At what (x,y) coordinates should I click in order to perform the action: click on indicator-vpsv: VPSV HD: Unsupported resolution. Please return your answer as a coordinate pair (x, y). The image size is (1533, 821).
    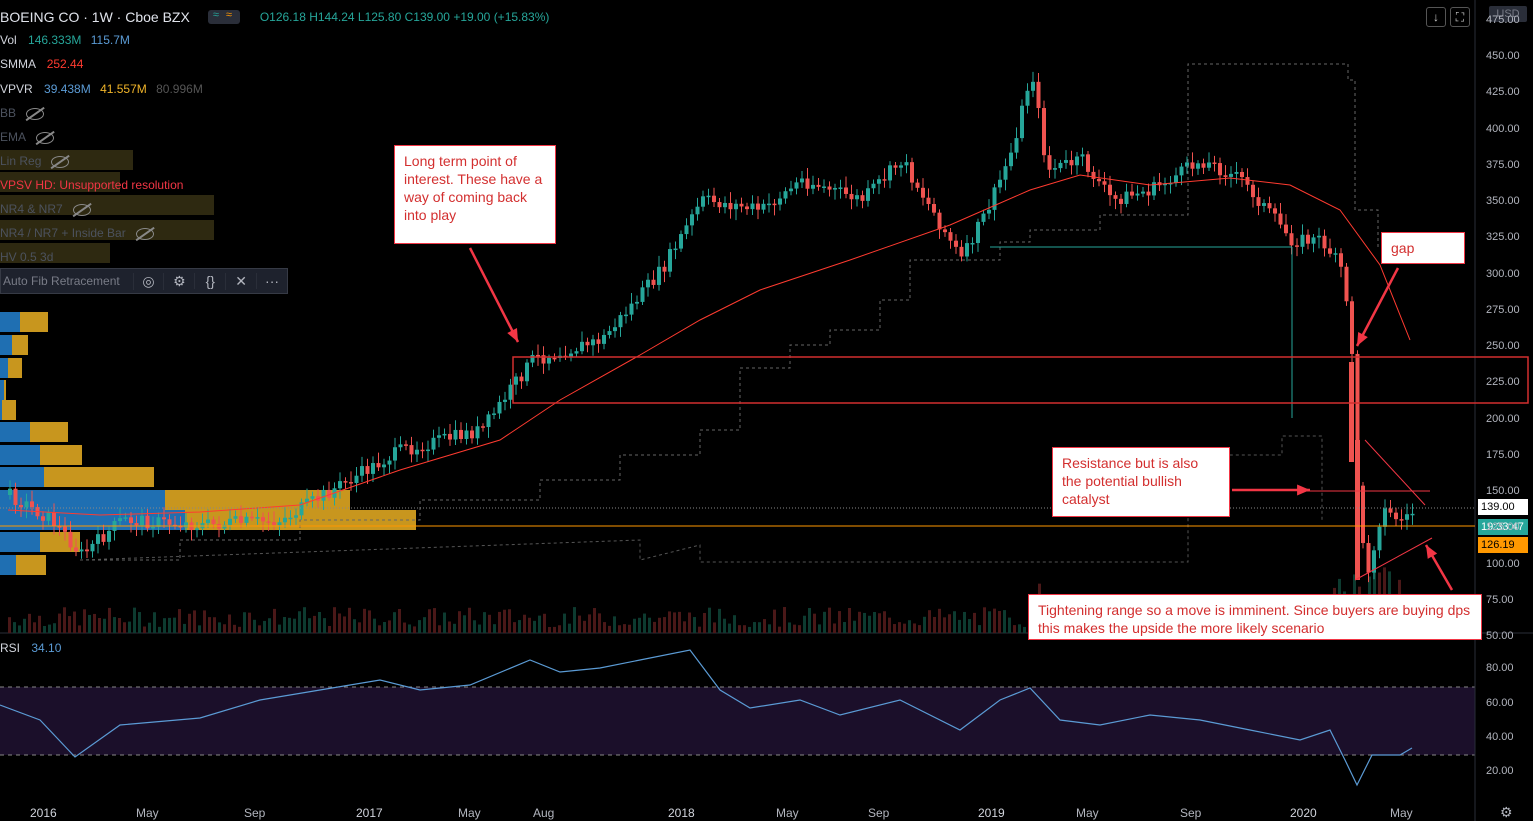
    Looking at the image, I should click on (91, 185).